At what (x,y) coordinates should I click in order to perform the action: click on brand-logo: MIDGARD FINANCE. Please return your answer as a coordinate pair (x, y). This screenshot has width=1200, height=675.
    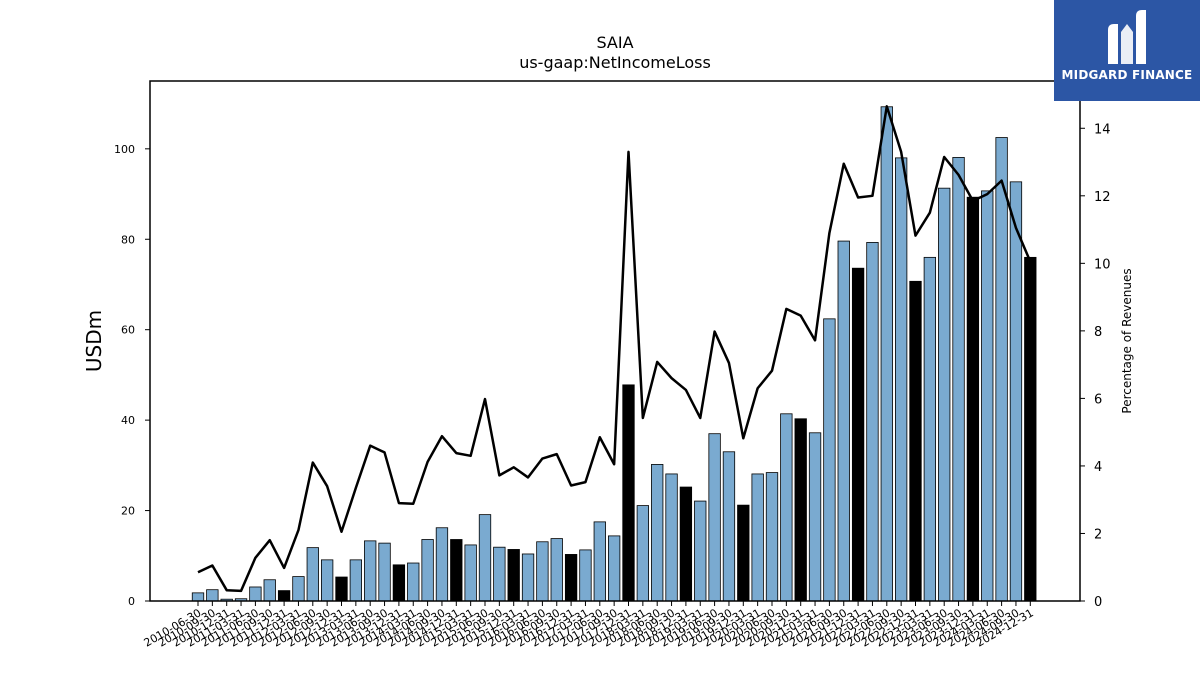
    Looking at the image, I should click on (1127, 50).